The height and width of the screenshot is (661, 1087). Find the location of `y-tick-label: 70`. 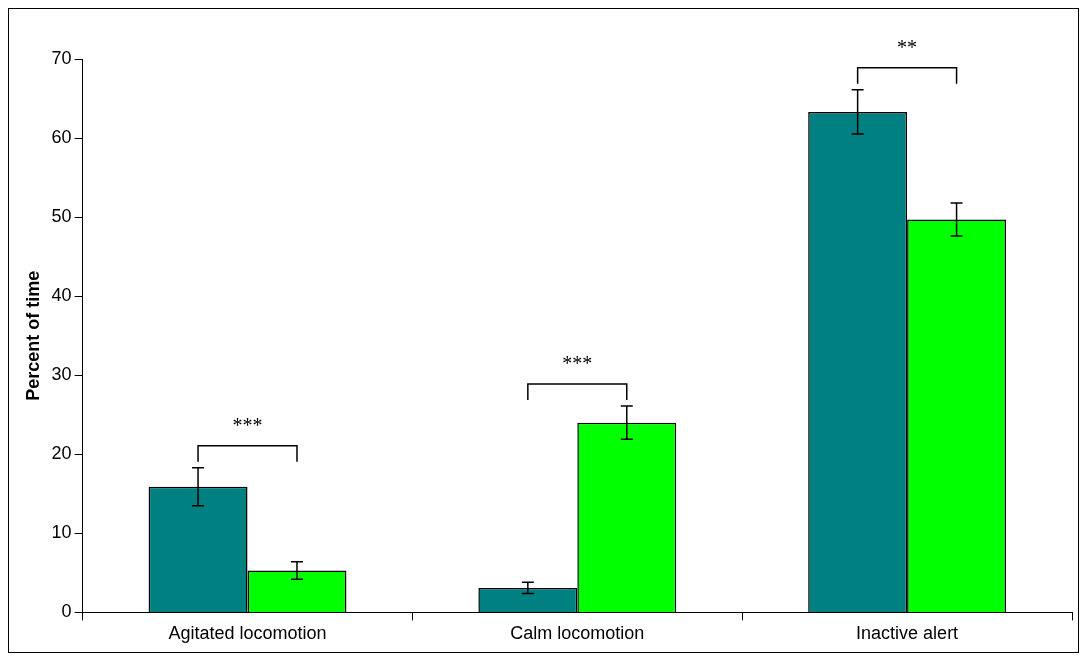

y-tick-label: 70 is located at coordinates (61, 57).